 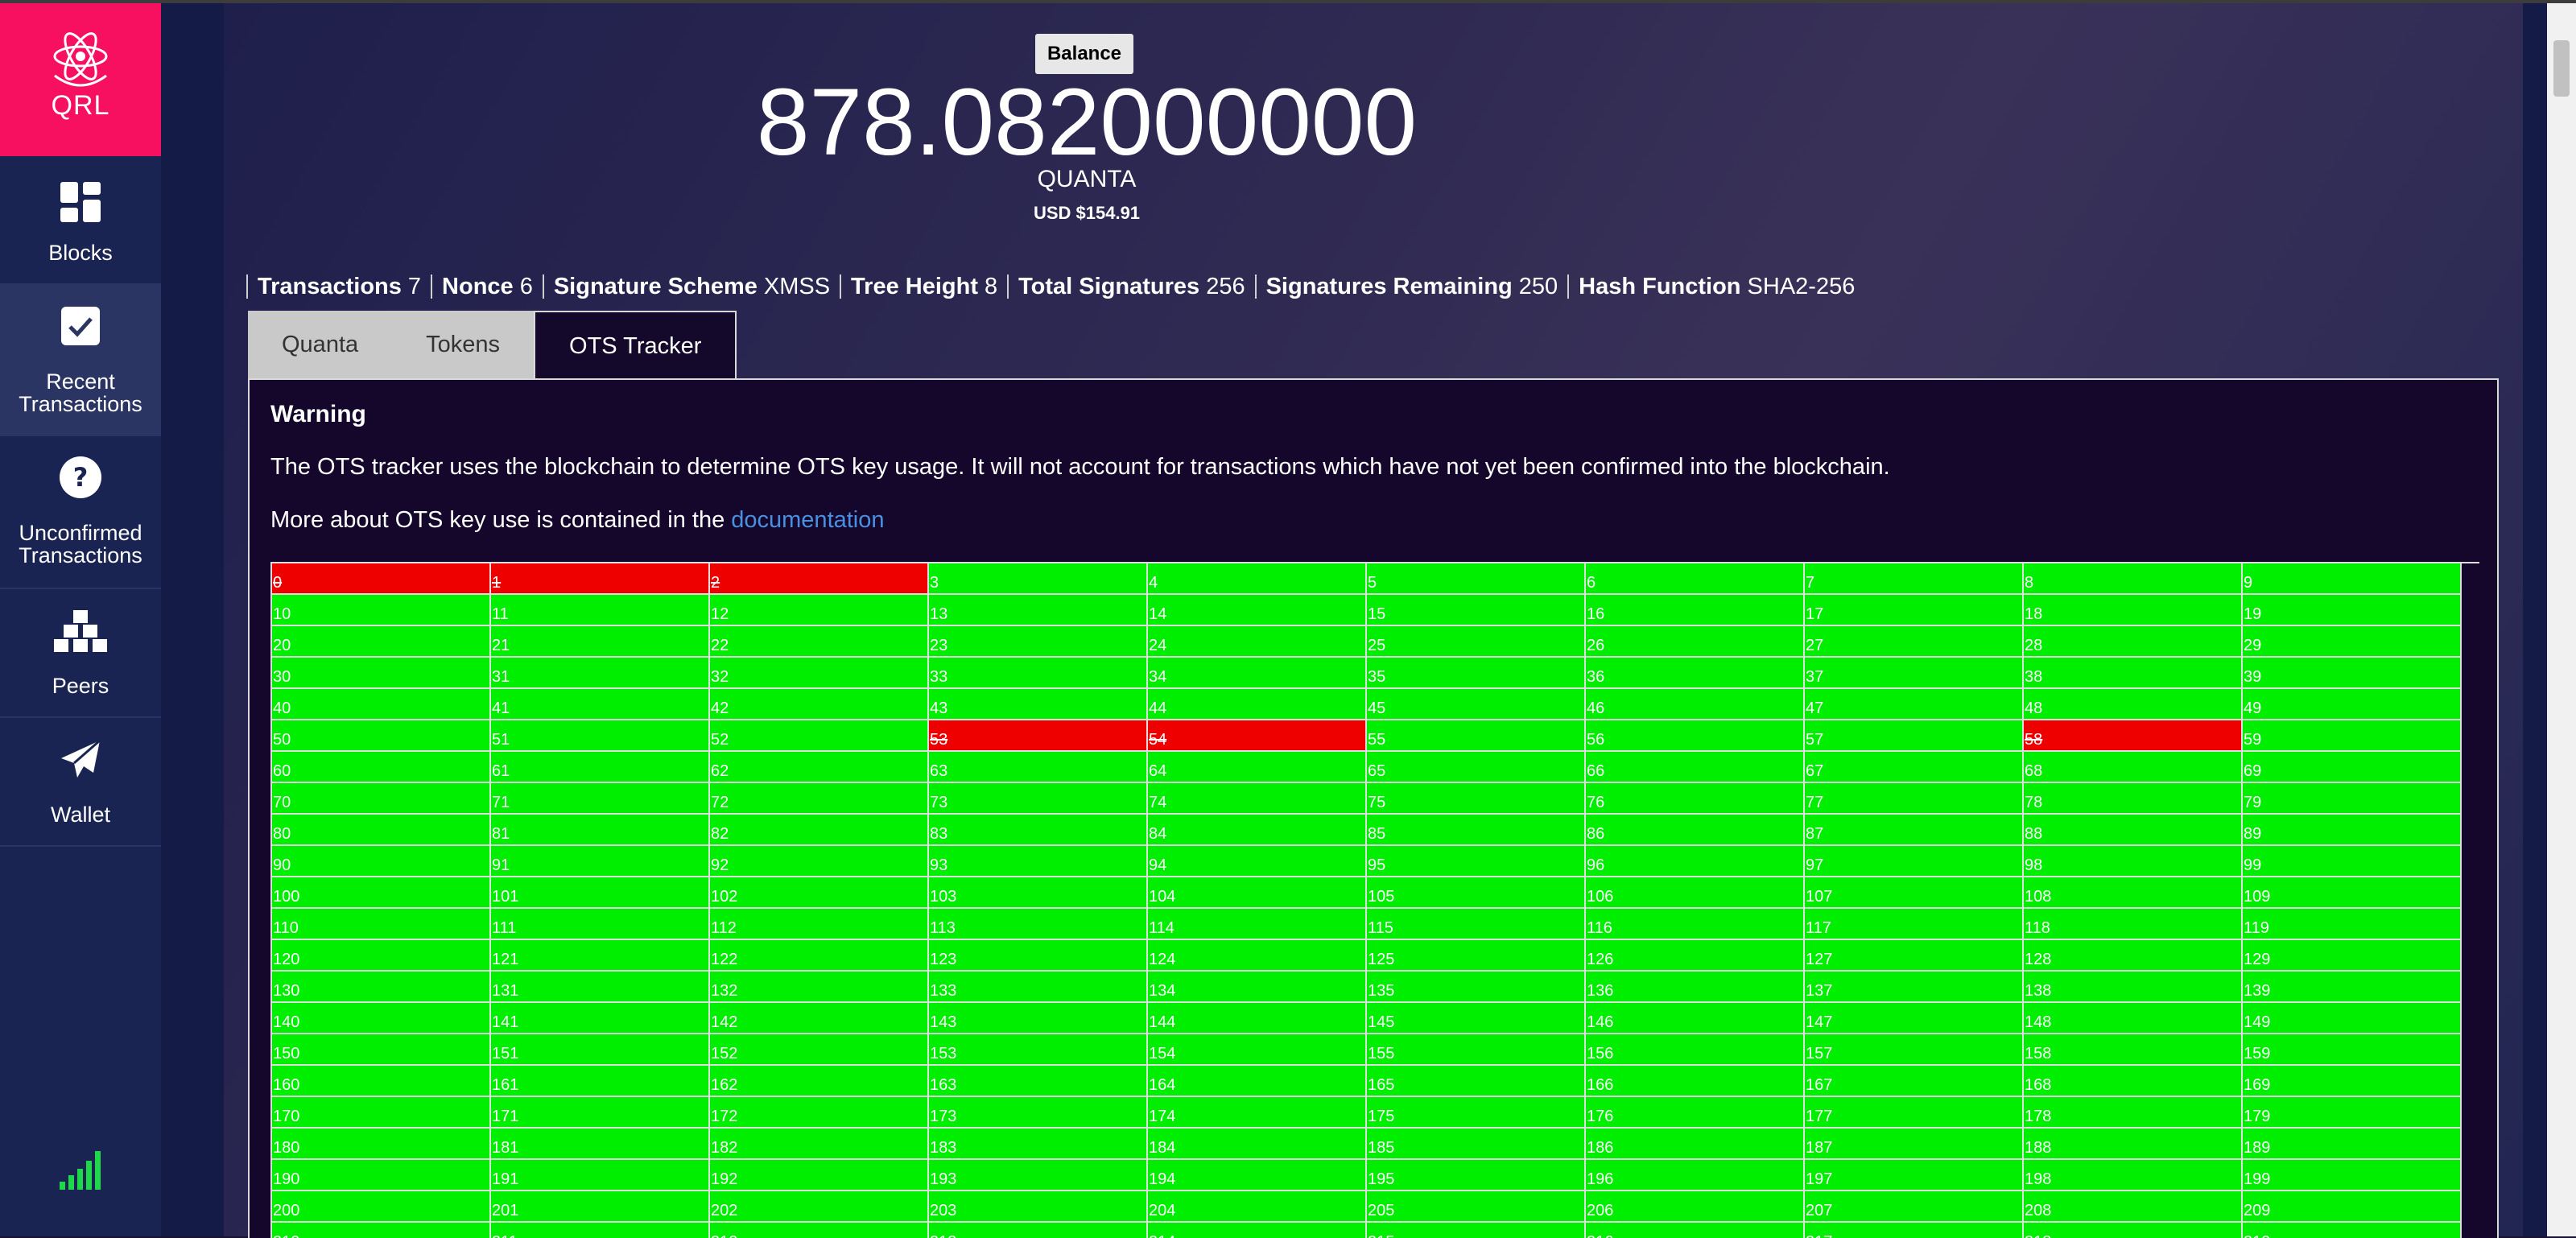 What do you see at coordinates (381, 1018) in the screenshot?
I see `ots-key-free: 140` at bounding box center [381, 1018].